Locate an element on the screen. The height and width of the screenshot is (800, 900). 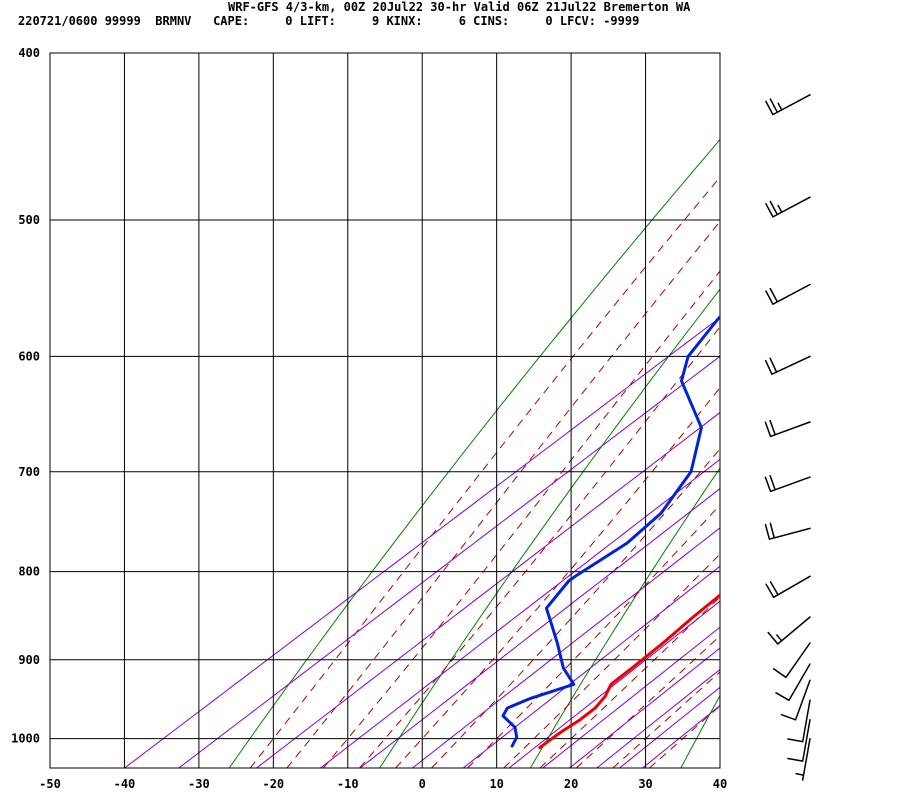
x-tick-label: -30 is located at coordinates (199, 784).